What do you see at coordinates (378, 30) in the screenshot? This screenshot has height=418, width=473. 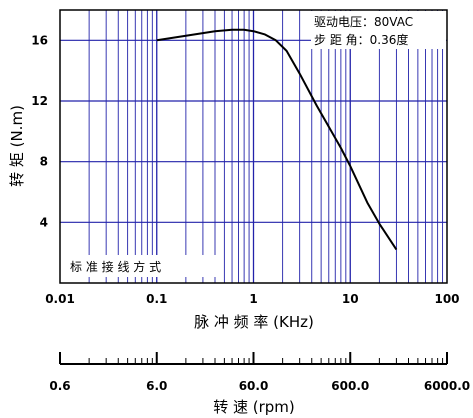 I see `annotation-box` at bounding box center [378, 30].